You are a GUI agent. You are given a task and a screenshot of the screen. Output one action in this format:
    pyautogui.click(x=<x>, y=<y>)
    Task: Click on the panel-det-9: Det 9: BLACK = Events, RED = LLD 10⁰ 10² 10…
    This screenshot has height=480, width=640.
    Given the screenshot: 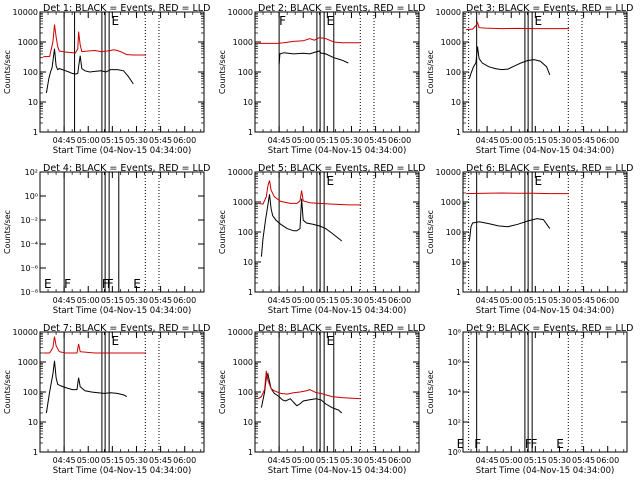 What is the action you would take?
    pyautogui.click(x=529, y=399)
    